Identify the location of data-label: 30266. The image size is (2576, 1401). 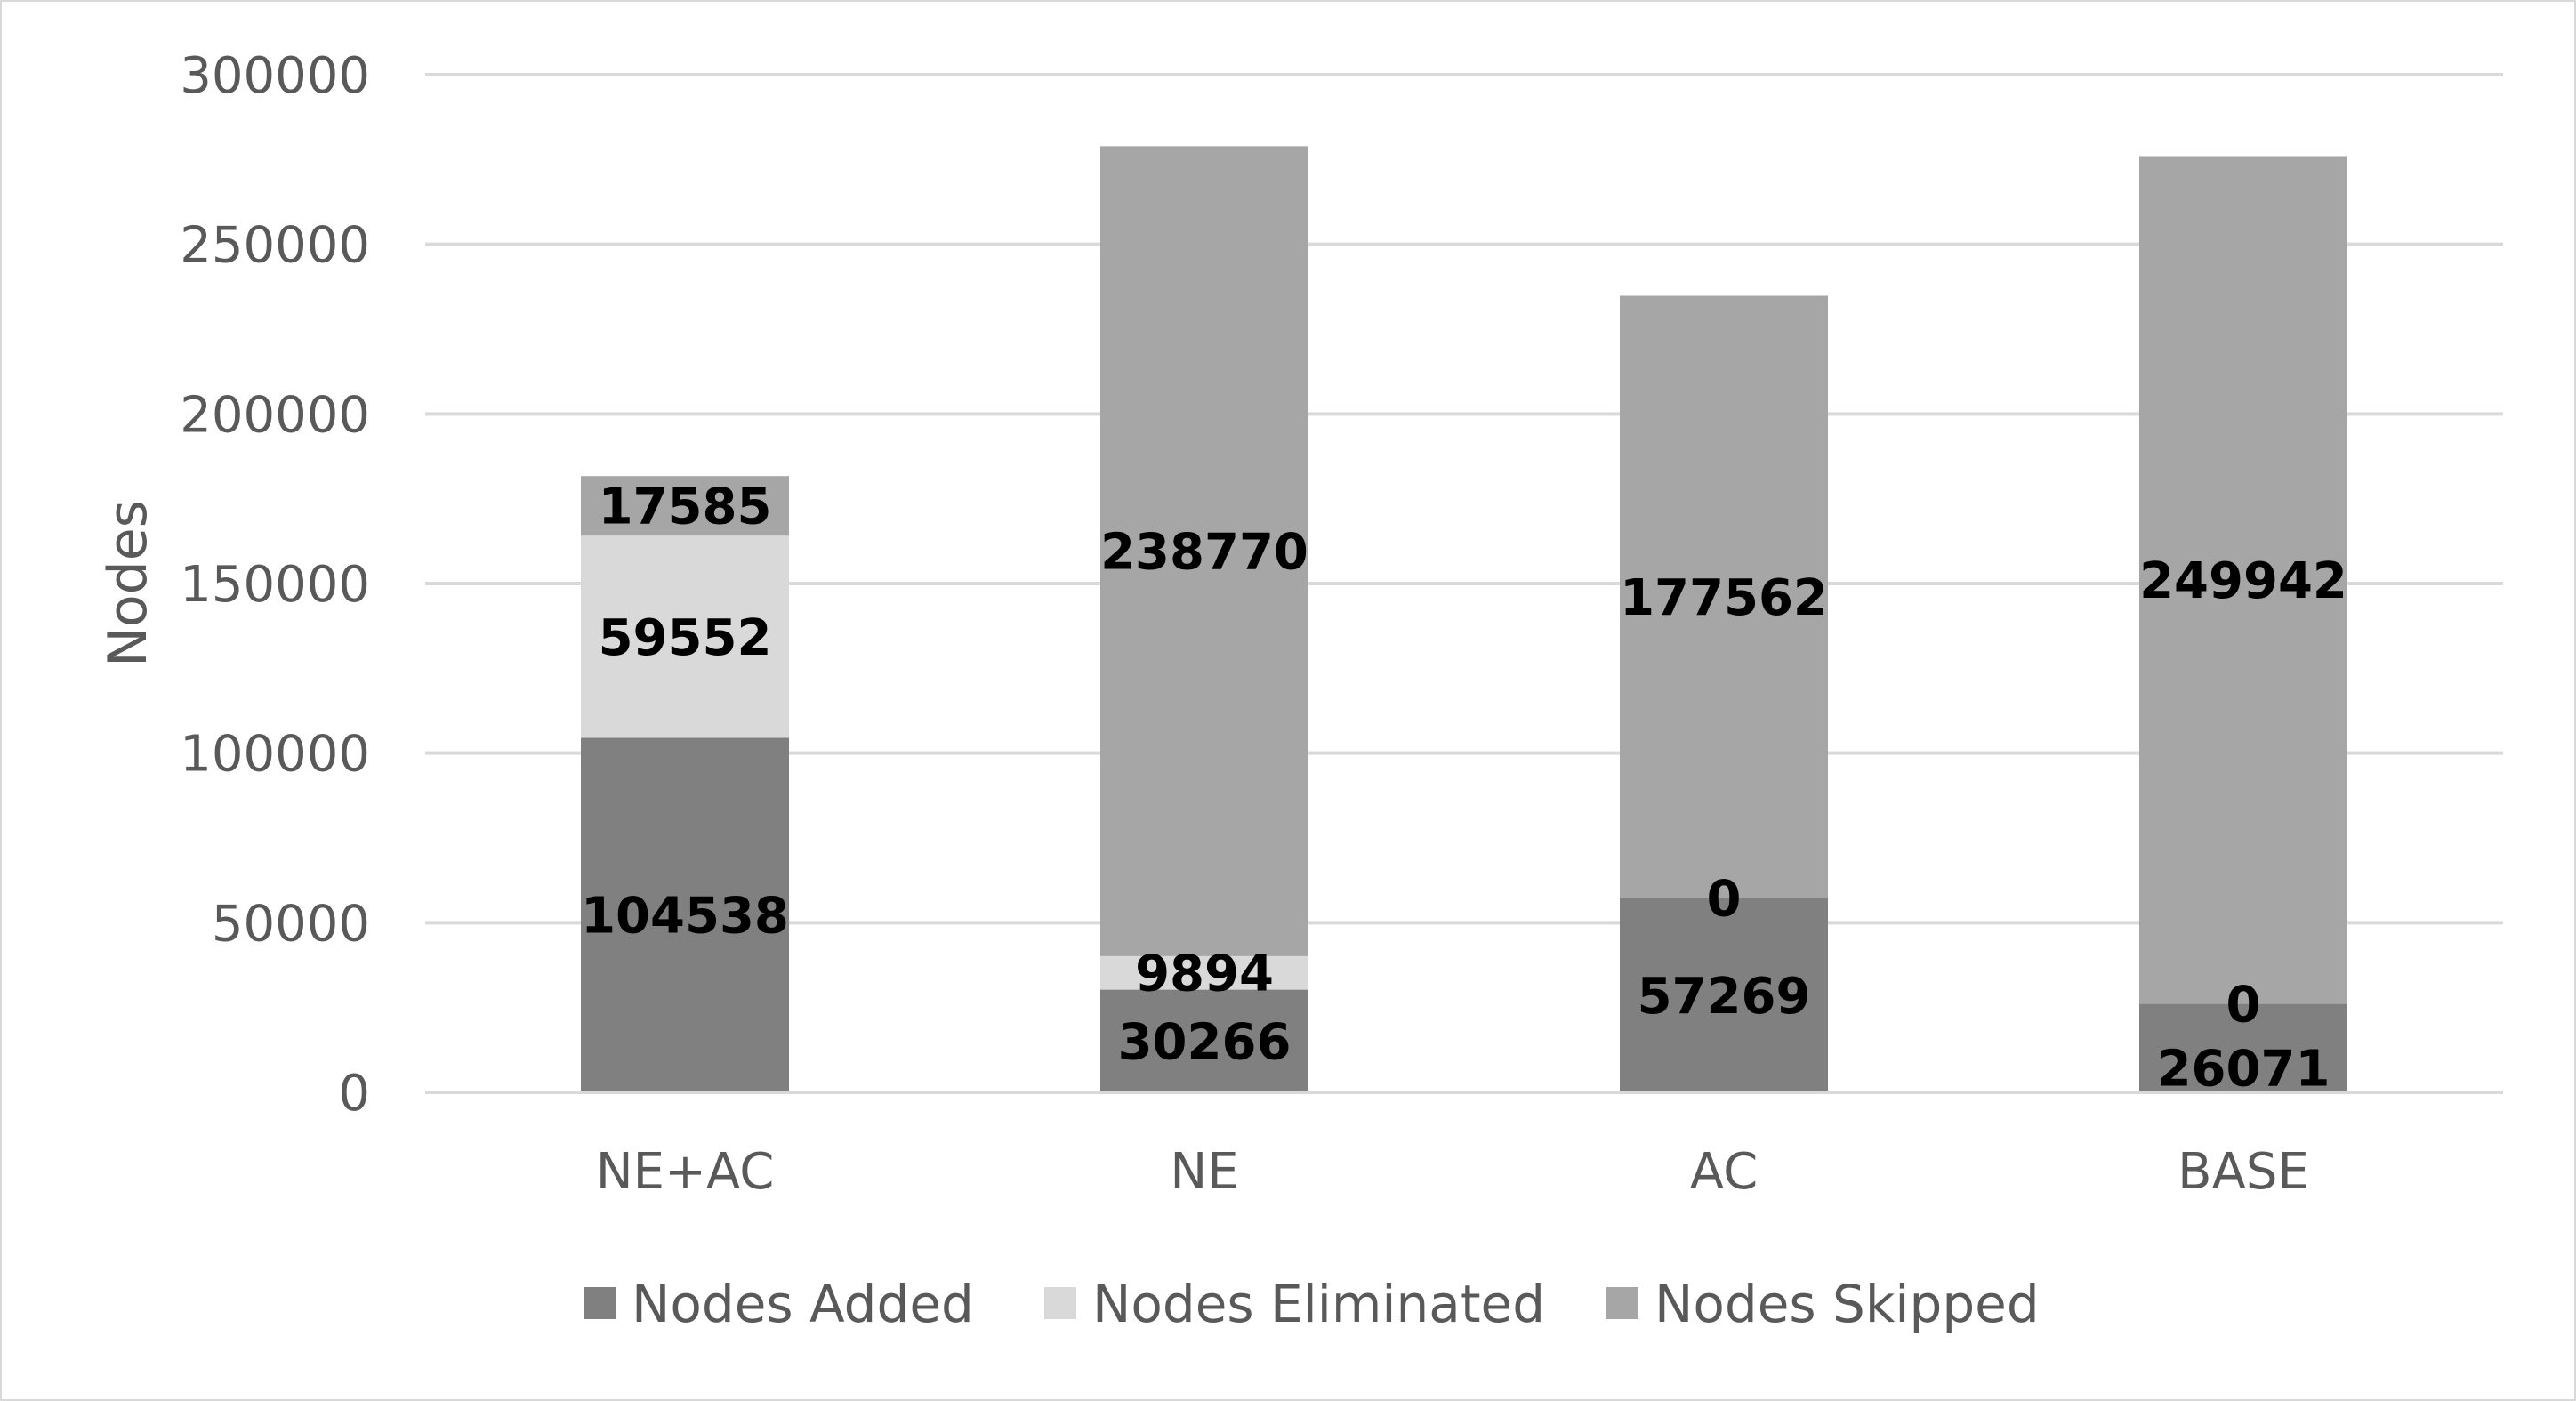
(1205, 1042).